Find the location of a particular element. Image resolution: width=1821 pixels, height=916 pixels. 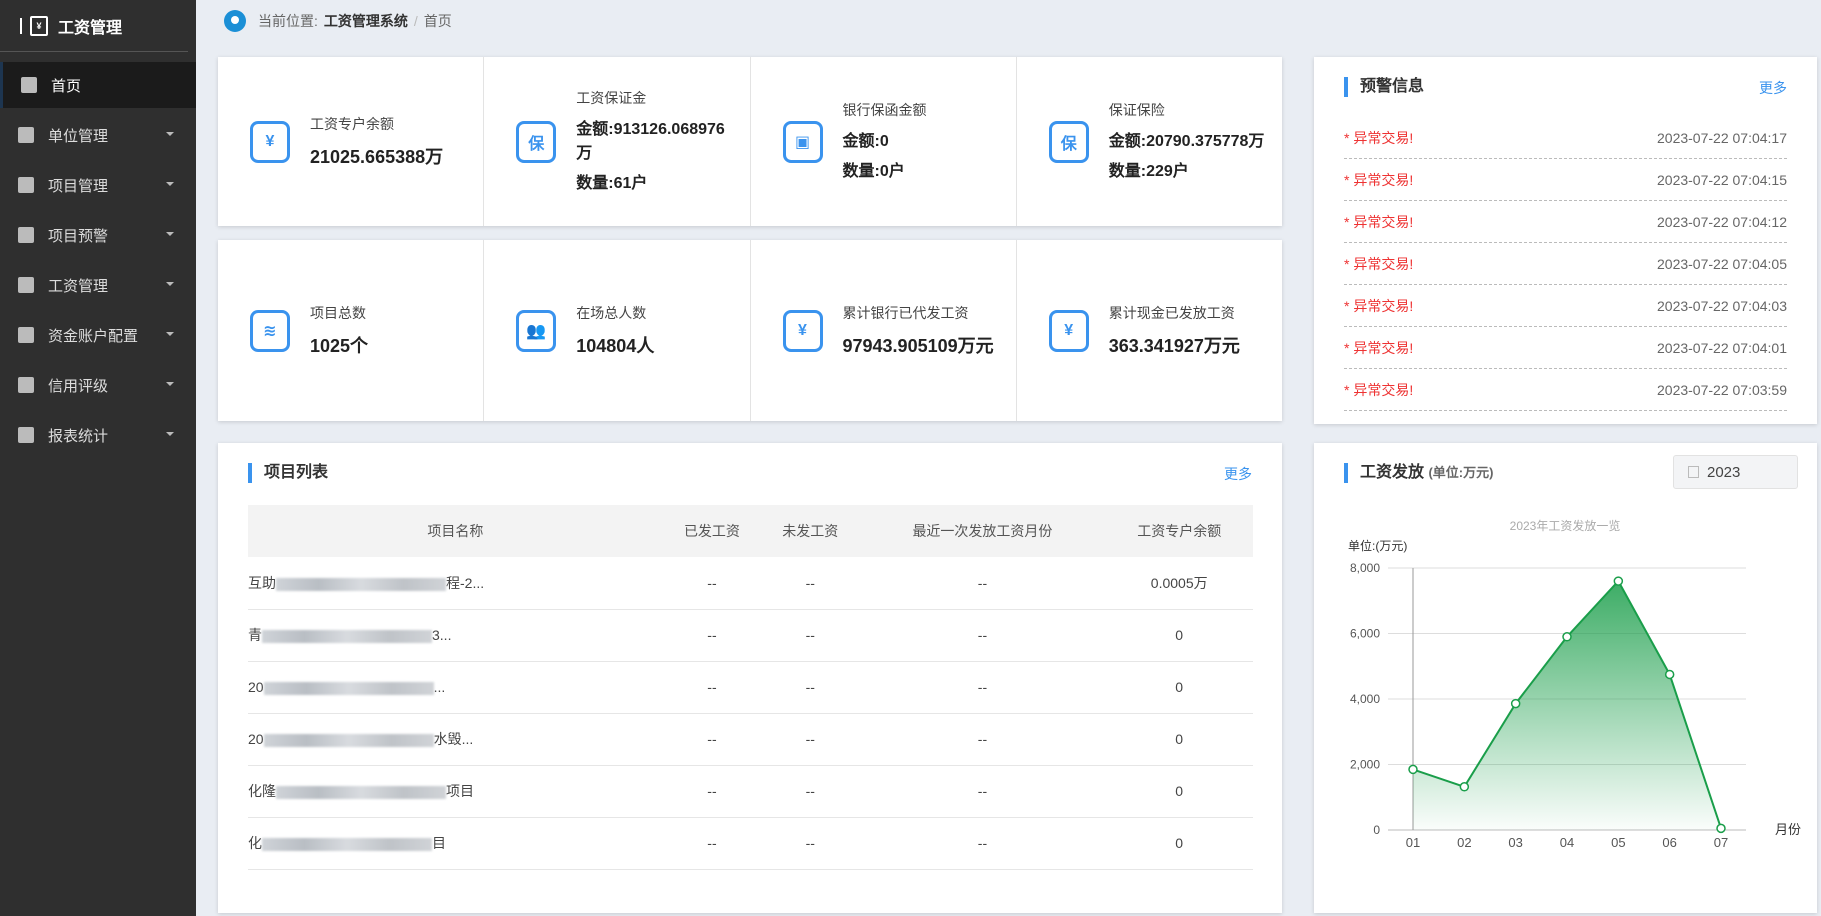

y-tick-label: 4,000 is located at coordinates (1365, 699).